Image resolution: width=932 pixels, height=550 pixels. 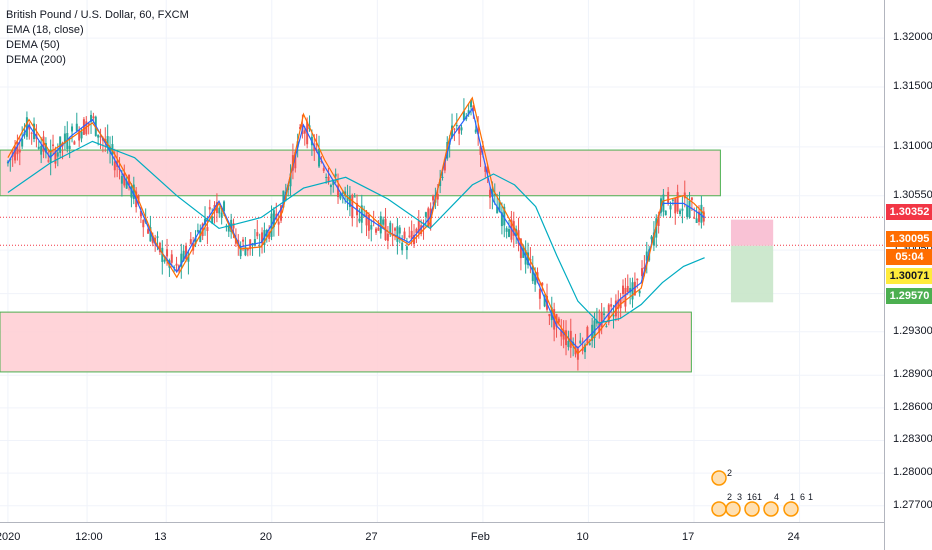 What do you see at coordinates (442, 231) in the screenshot?
I see `hline-layer` at bounding box center [442, 231].